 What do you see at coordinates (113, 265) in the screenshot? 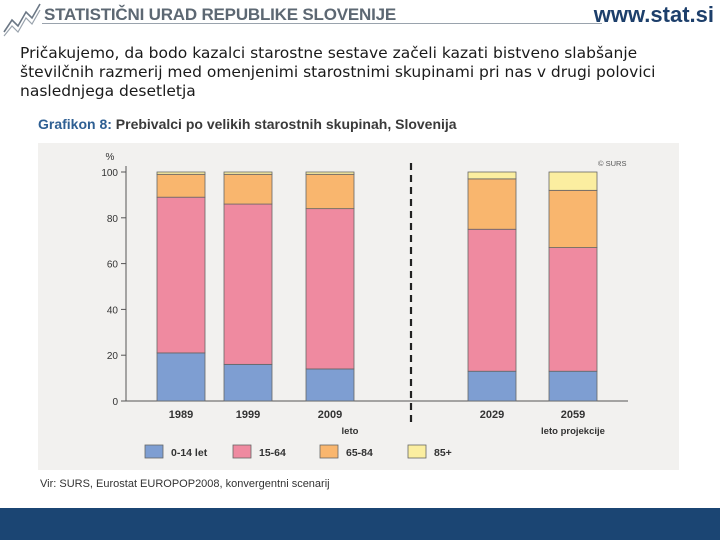
I see `y-tick-label: 60` at bounding box center [113, 265].